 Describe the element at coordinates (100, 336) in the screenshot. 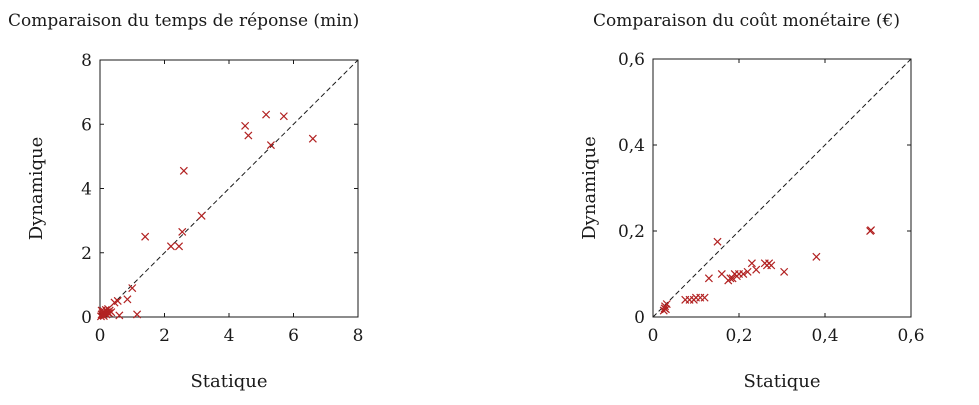

I see `chart-1-x-tick-label: 0` at that location.